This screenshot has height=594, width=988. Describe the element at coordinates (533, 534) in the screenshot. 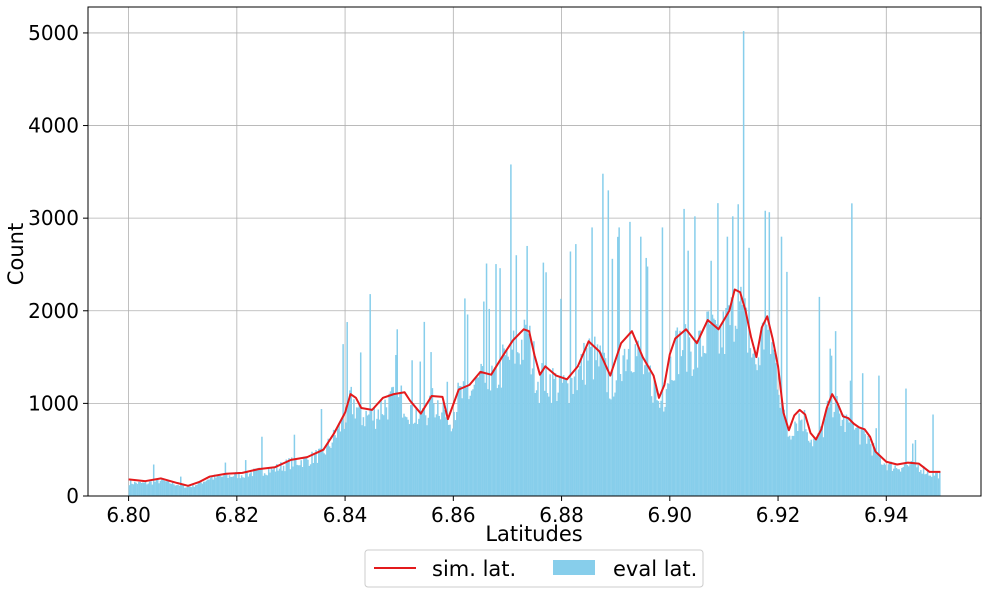

I see `x-axis-label: Latitudes` at that location.